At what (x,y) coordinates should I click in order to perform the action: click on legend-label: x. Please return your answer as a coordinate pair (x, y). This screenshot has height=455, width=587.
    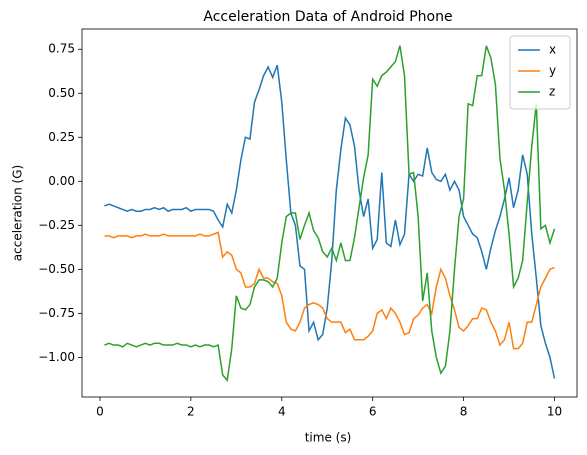
    Looking at the image, I should click on (552, 50).